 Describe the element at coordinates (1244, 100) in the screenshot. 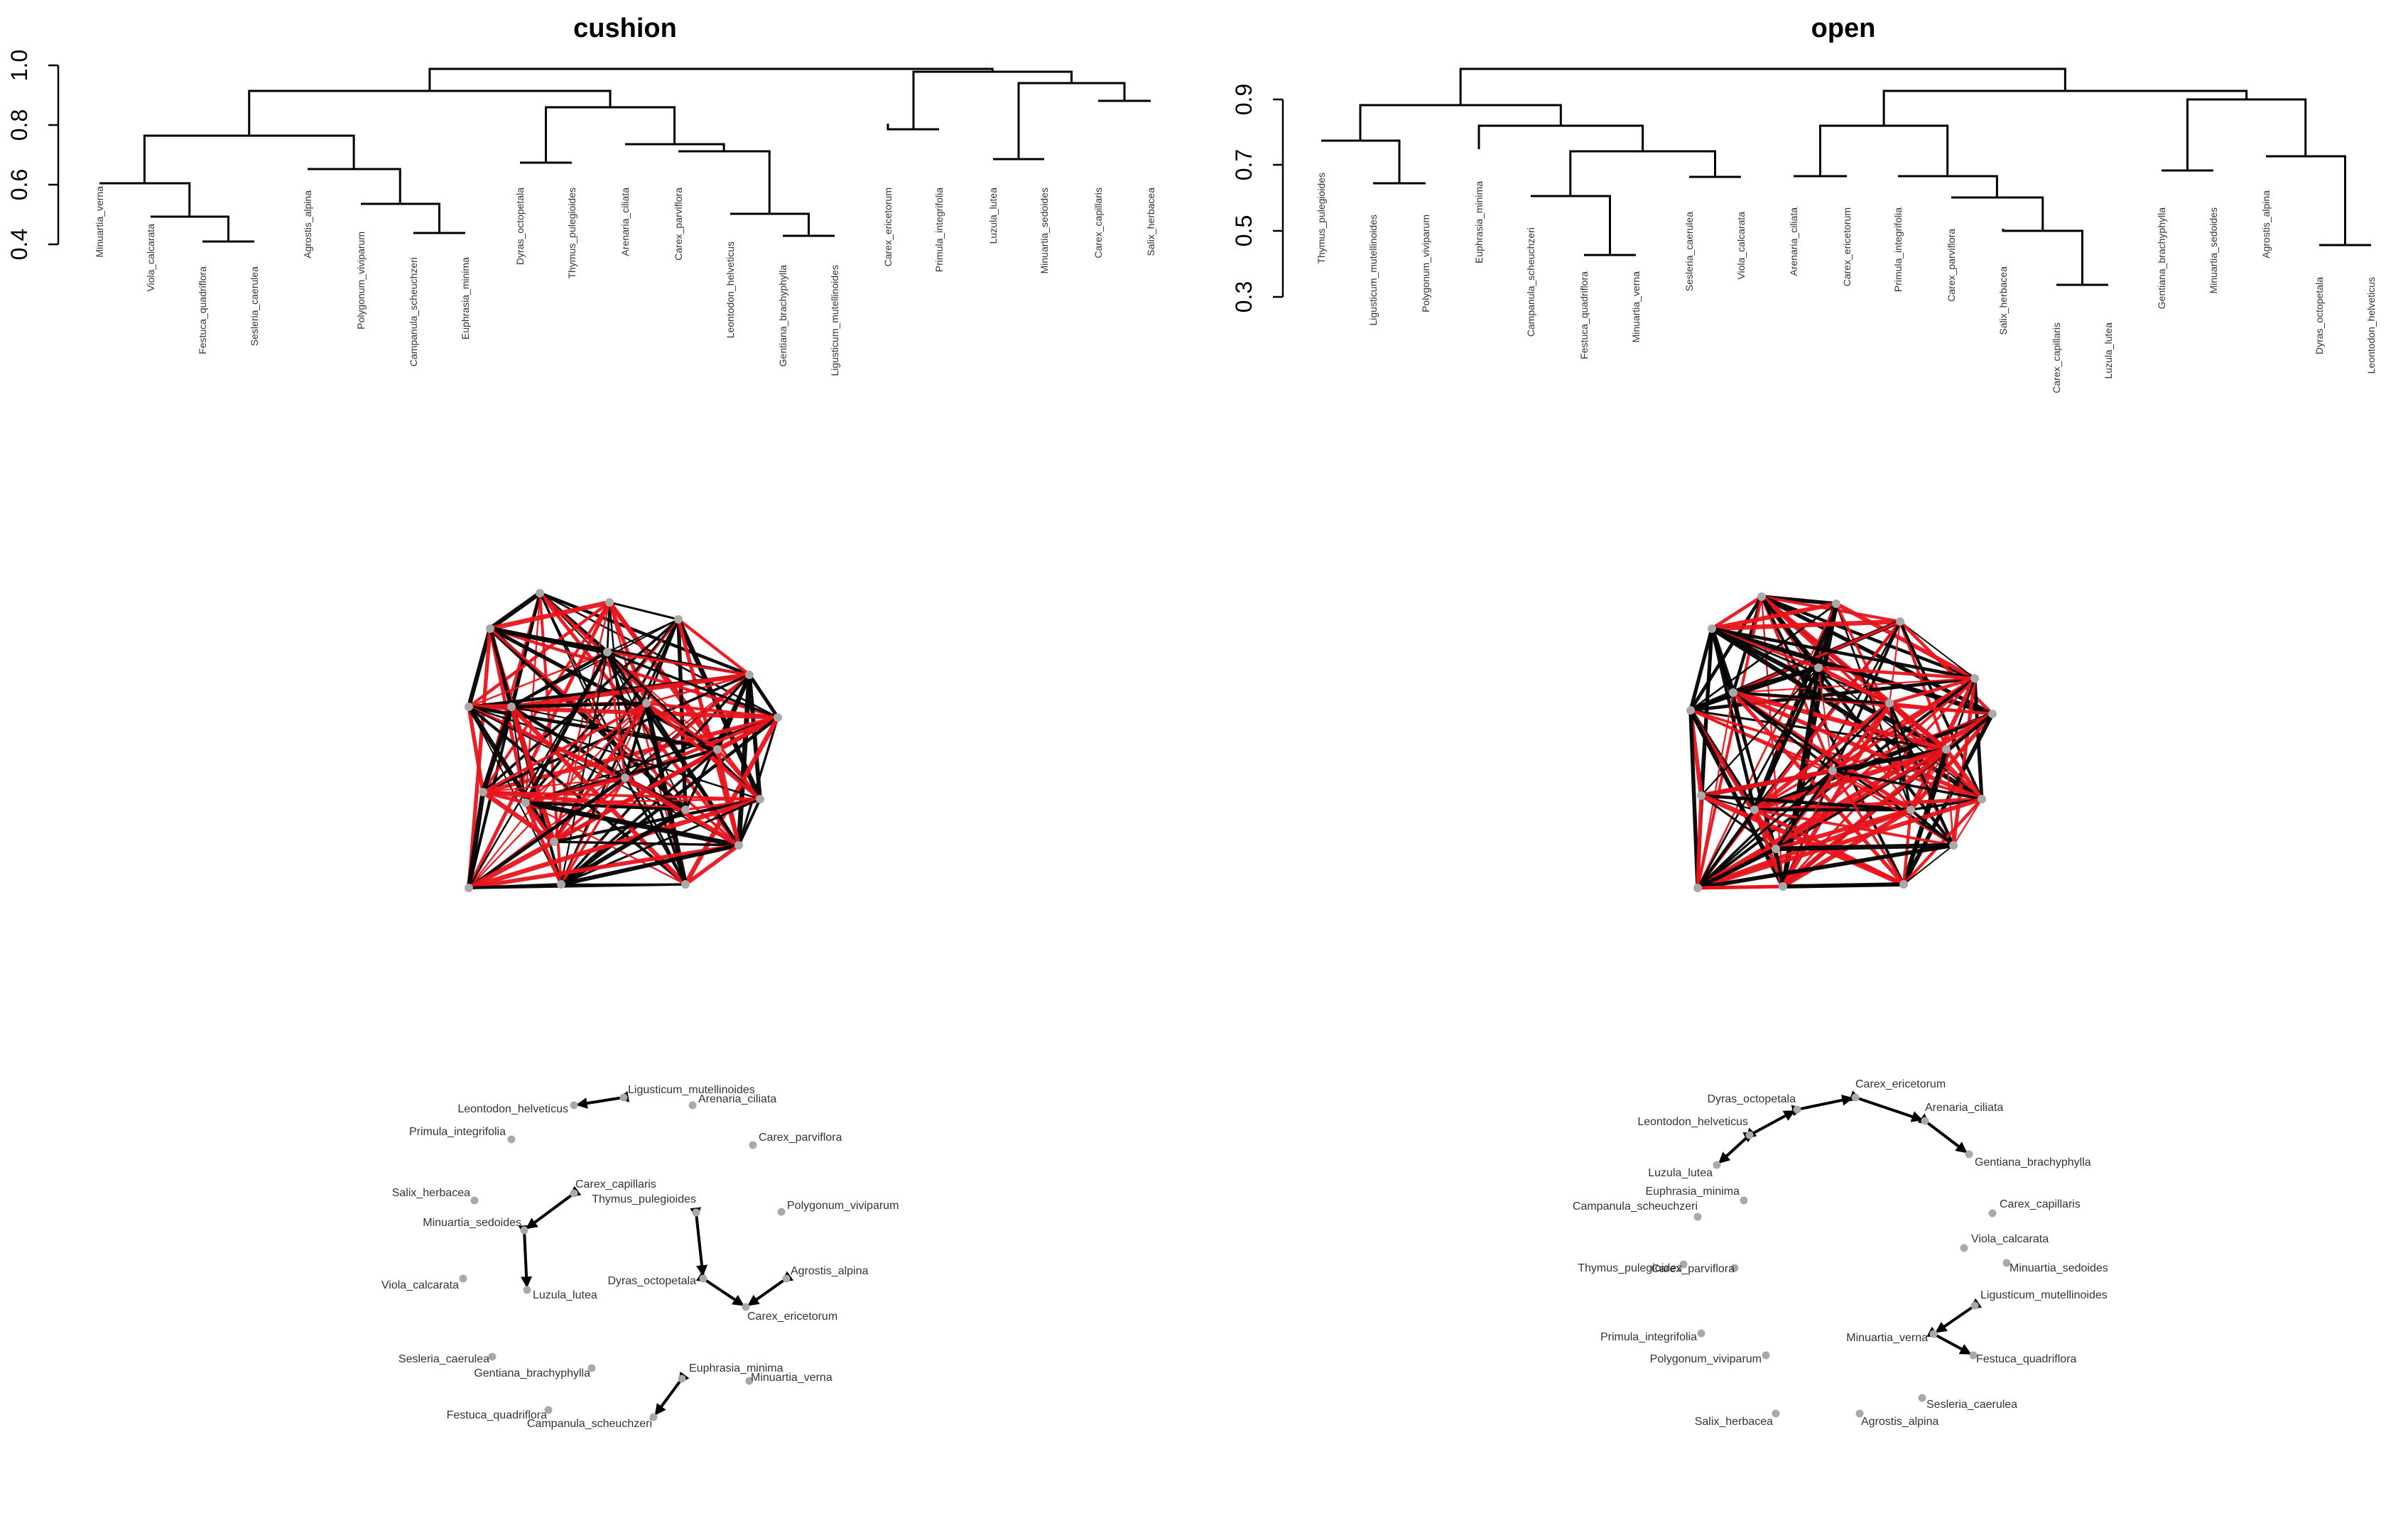

I see `ytick-label: 0.9` at that location.